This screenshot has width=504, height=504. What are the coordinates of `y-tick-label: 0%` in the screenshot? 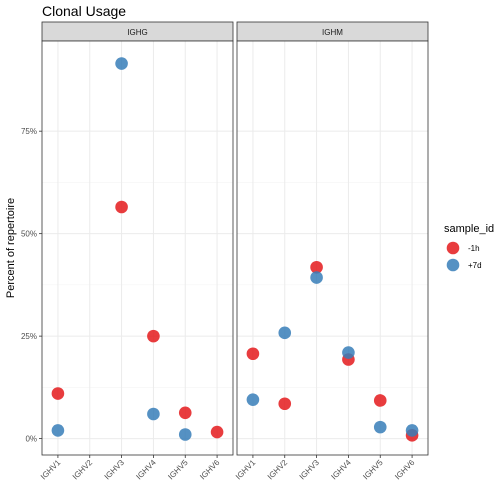 It's located at (31, 439).